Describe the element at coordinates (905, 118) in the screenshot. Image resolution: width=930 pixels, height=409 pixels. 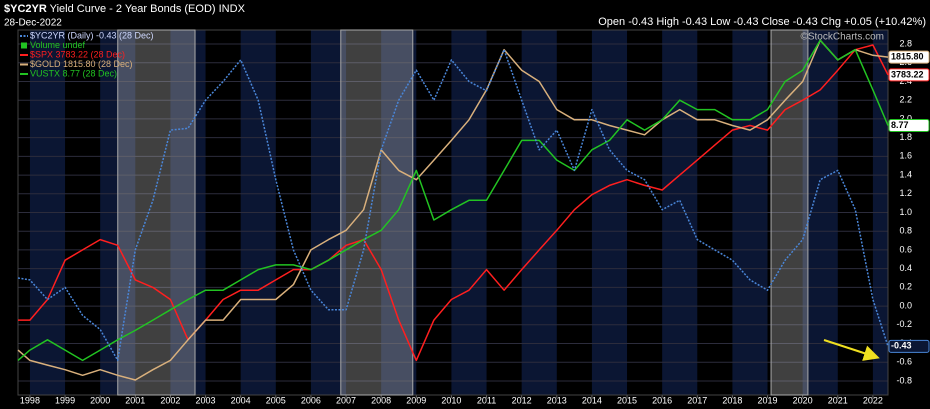
I see `y-tick-label: 2.0` at that location.